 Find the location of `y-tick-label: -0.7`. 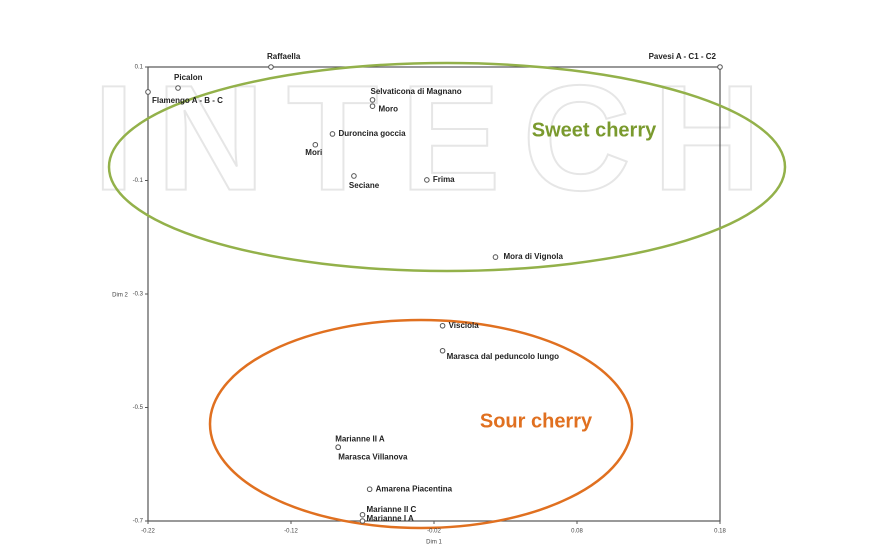

y-tick-label: -0.7 is located at coordinates (138, 522).